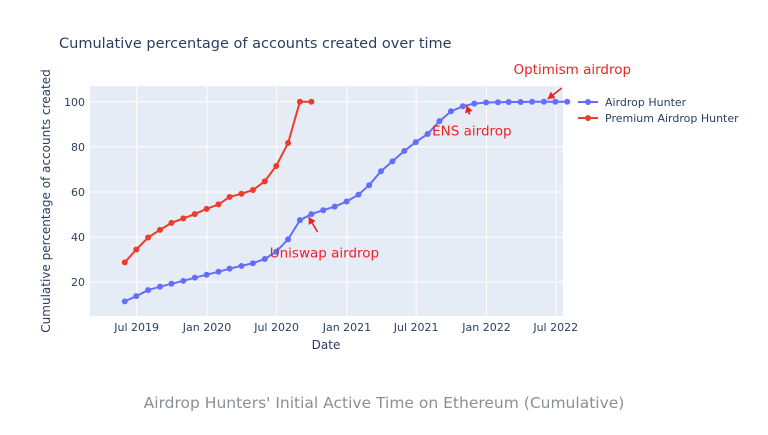 The width and height of the screenshot is (768, 435). Describe the element at coordinates (74, 102) in the screenshot. I see `y-tick-label: 100` at that location.